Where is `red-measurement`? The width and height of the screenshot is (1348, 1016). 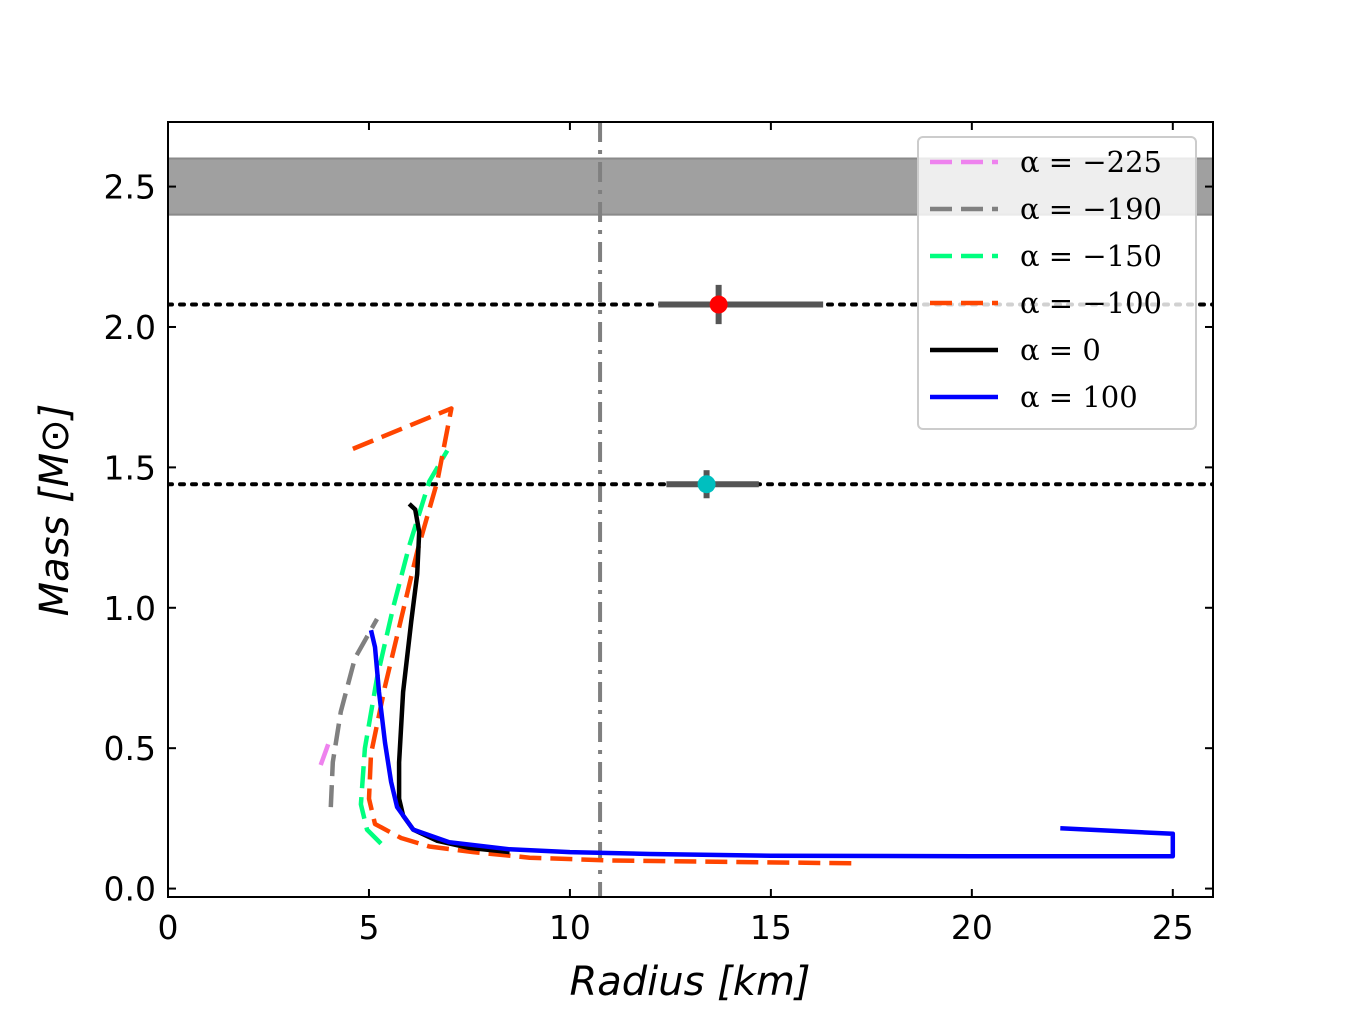 red-measurement is located at coordinates (718, 304).